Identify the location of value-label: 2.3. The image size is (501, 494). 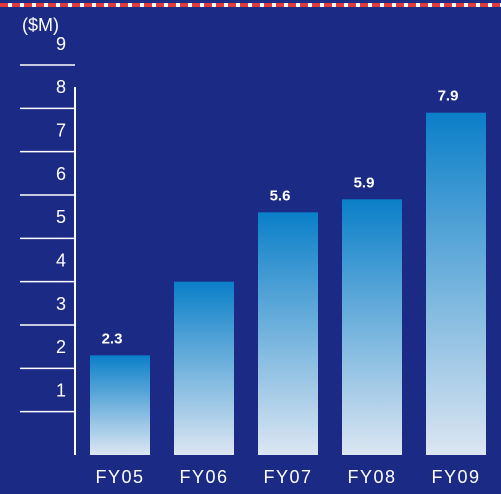
(112, 338).